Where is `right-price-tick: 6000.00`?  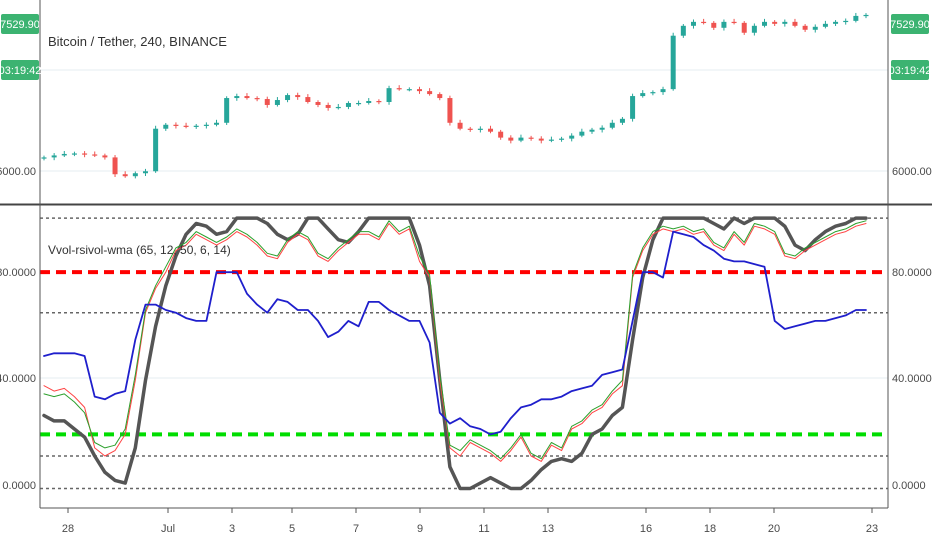 right-price-tick: 6000.00 is located at coordinates (912, 172).